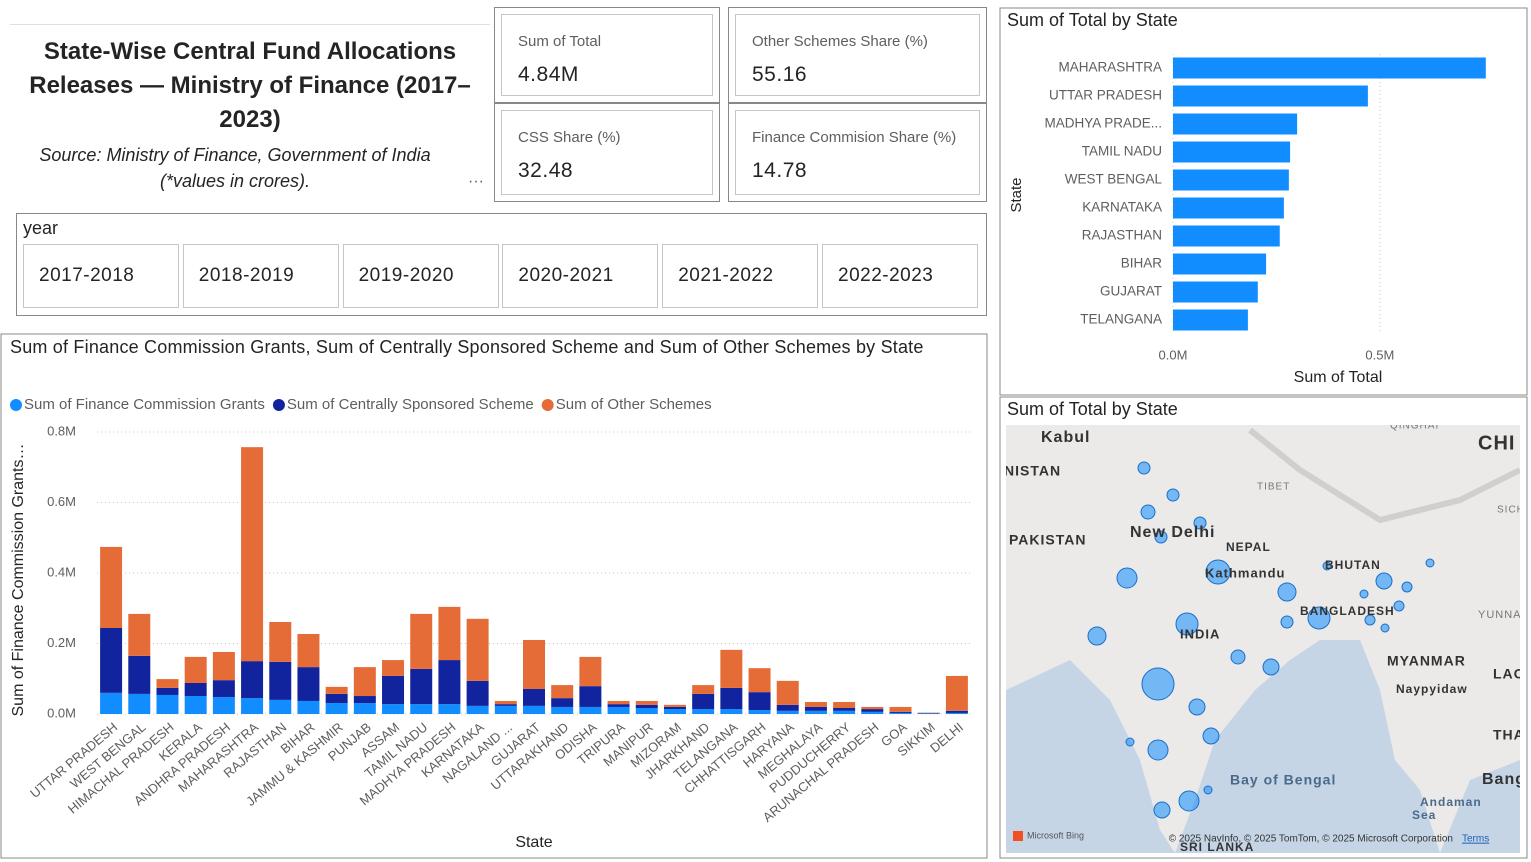  What do you see at coordinates (548, 74) in the screenshot?
I see `kpi-value: 4.84M` at bounding box center [548, 74].